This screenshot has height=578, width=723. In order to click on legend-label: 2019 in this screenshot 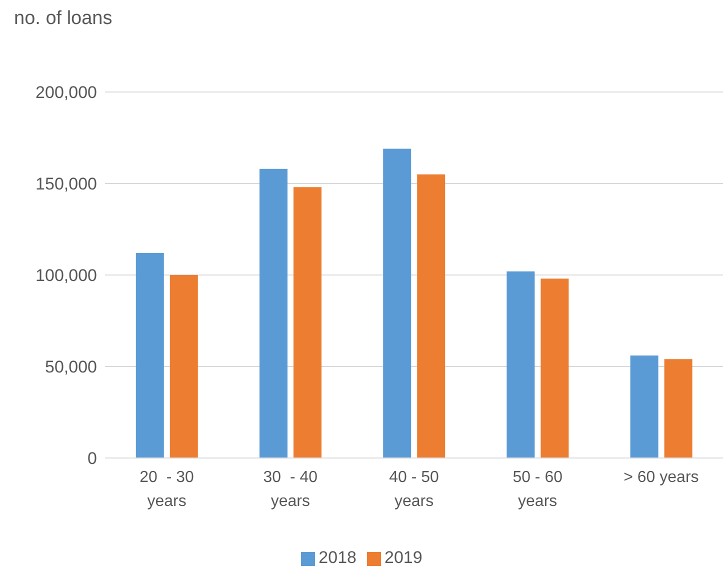, I will do `click(403, 557)`.